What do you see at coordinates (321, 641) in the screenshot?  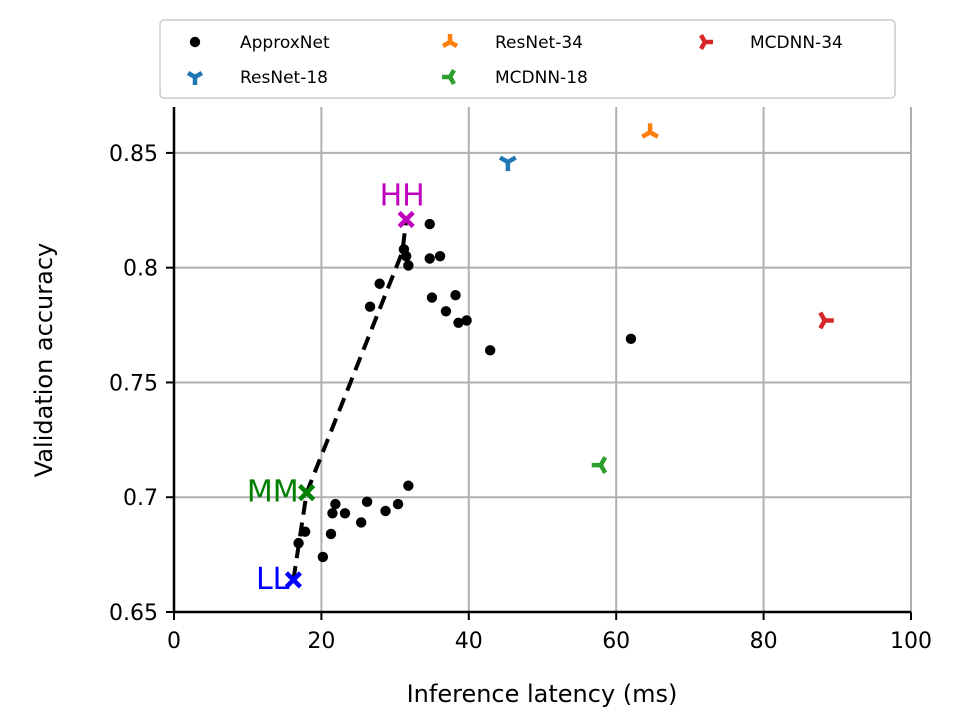 I see `x-tick-label: 20` at bounding box center [321, 641].